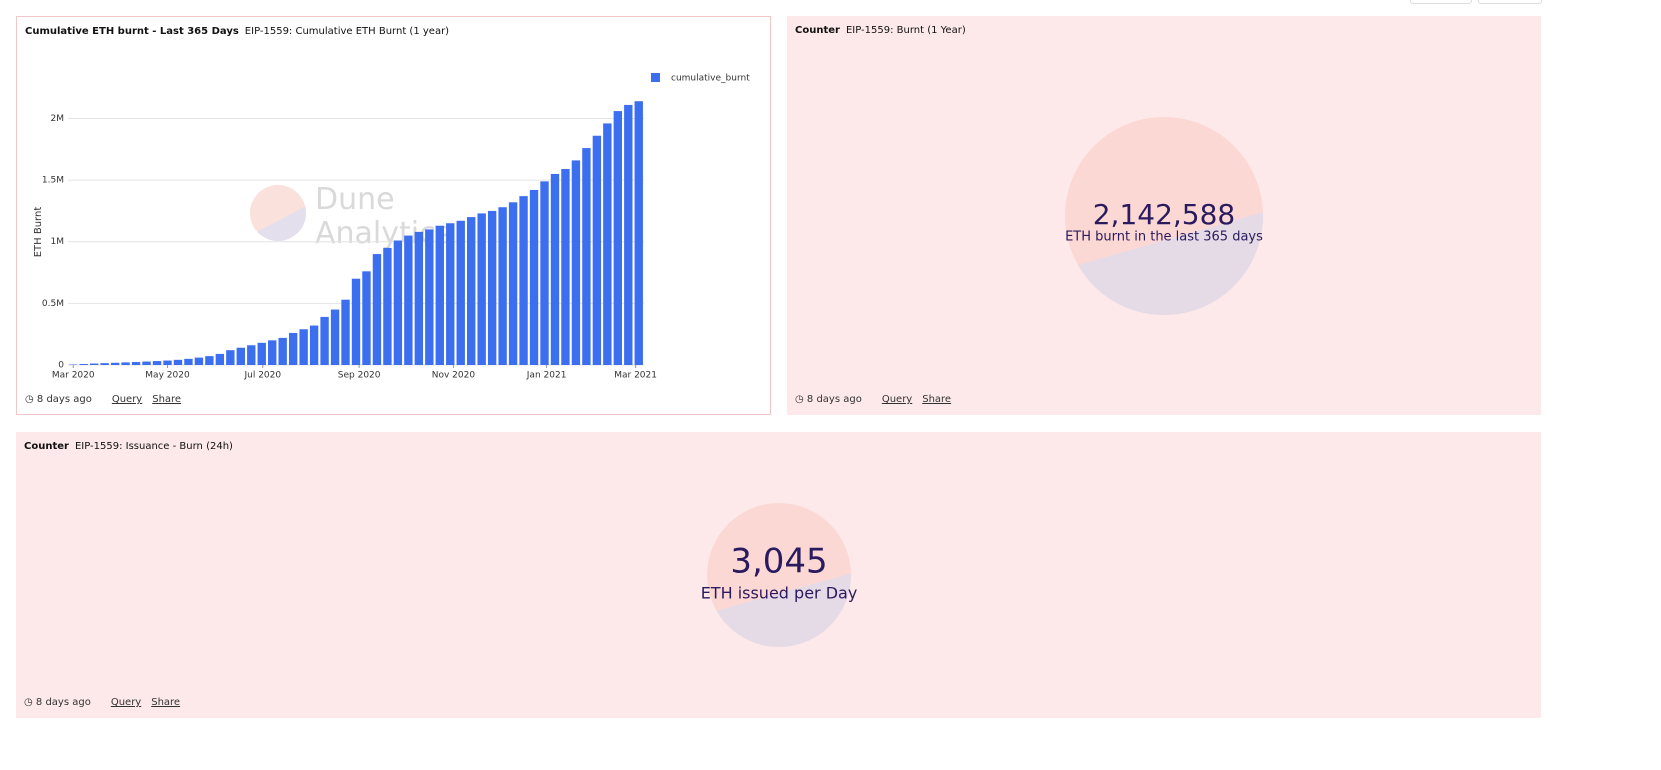 This screenshot has width=1661, height=770. I want to click on panel-kind: Cumulative ETH burnt - Last 365 Days, so click(132, 31).